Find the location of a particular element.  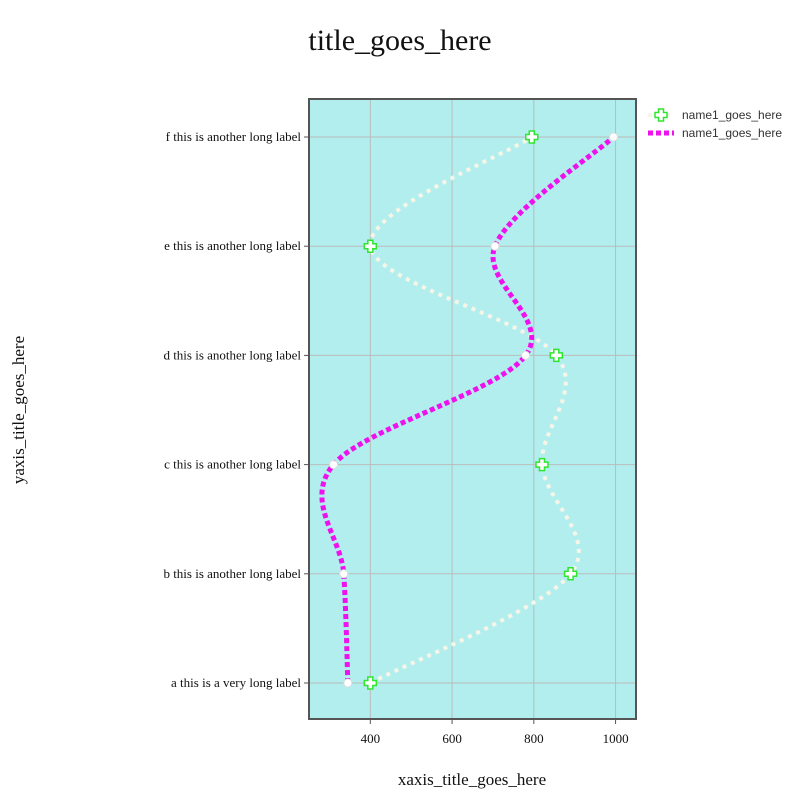

x-tick-label: 400 is located at coordinates (371, 738).